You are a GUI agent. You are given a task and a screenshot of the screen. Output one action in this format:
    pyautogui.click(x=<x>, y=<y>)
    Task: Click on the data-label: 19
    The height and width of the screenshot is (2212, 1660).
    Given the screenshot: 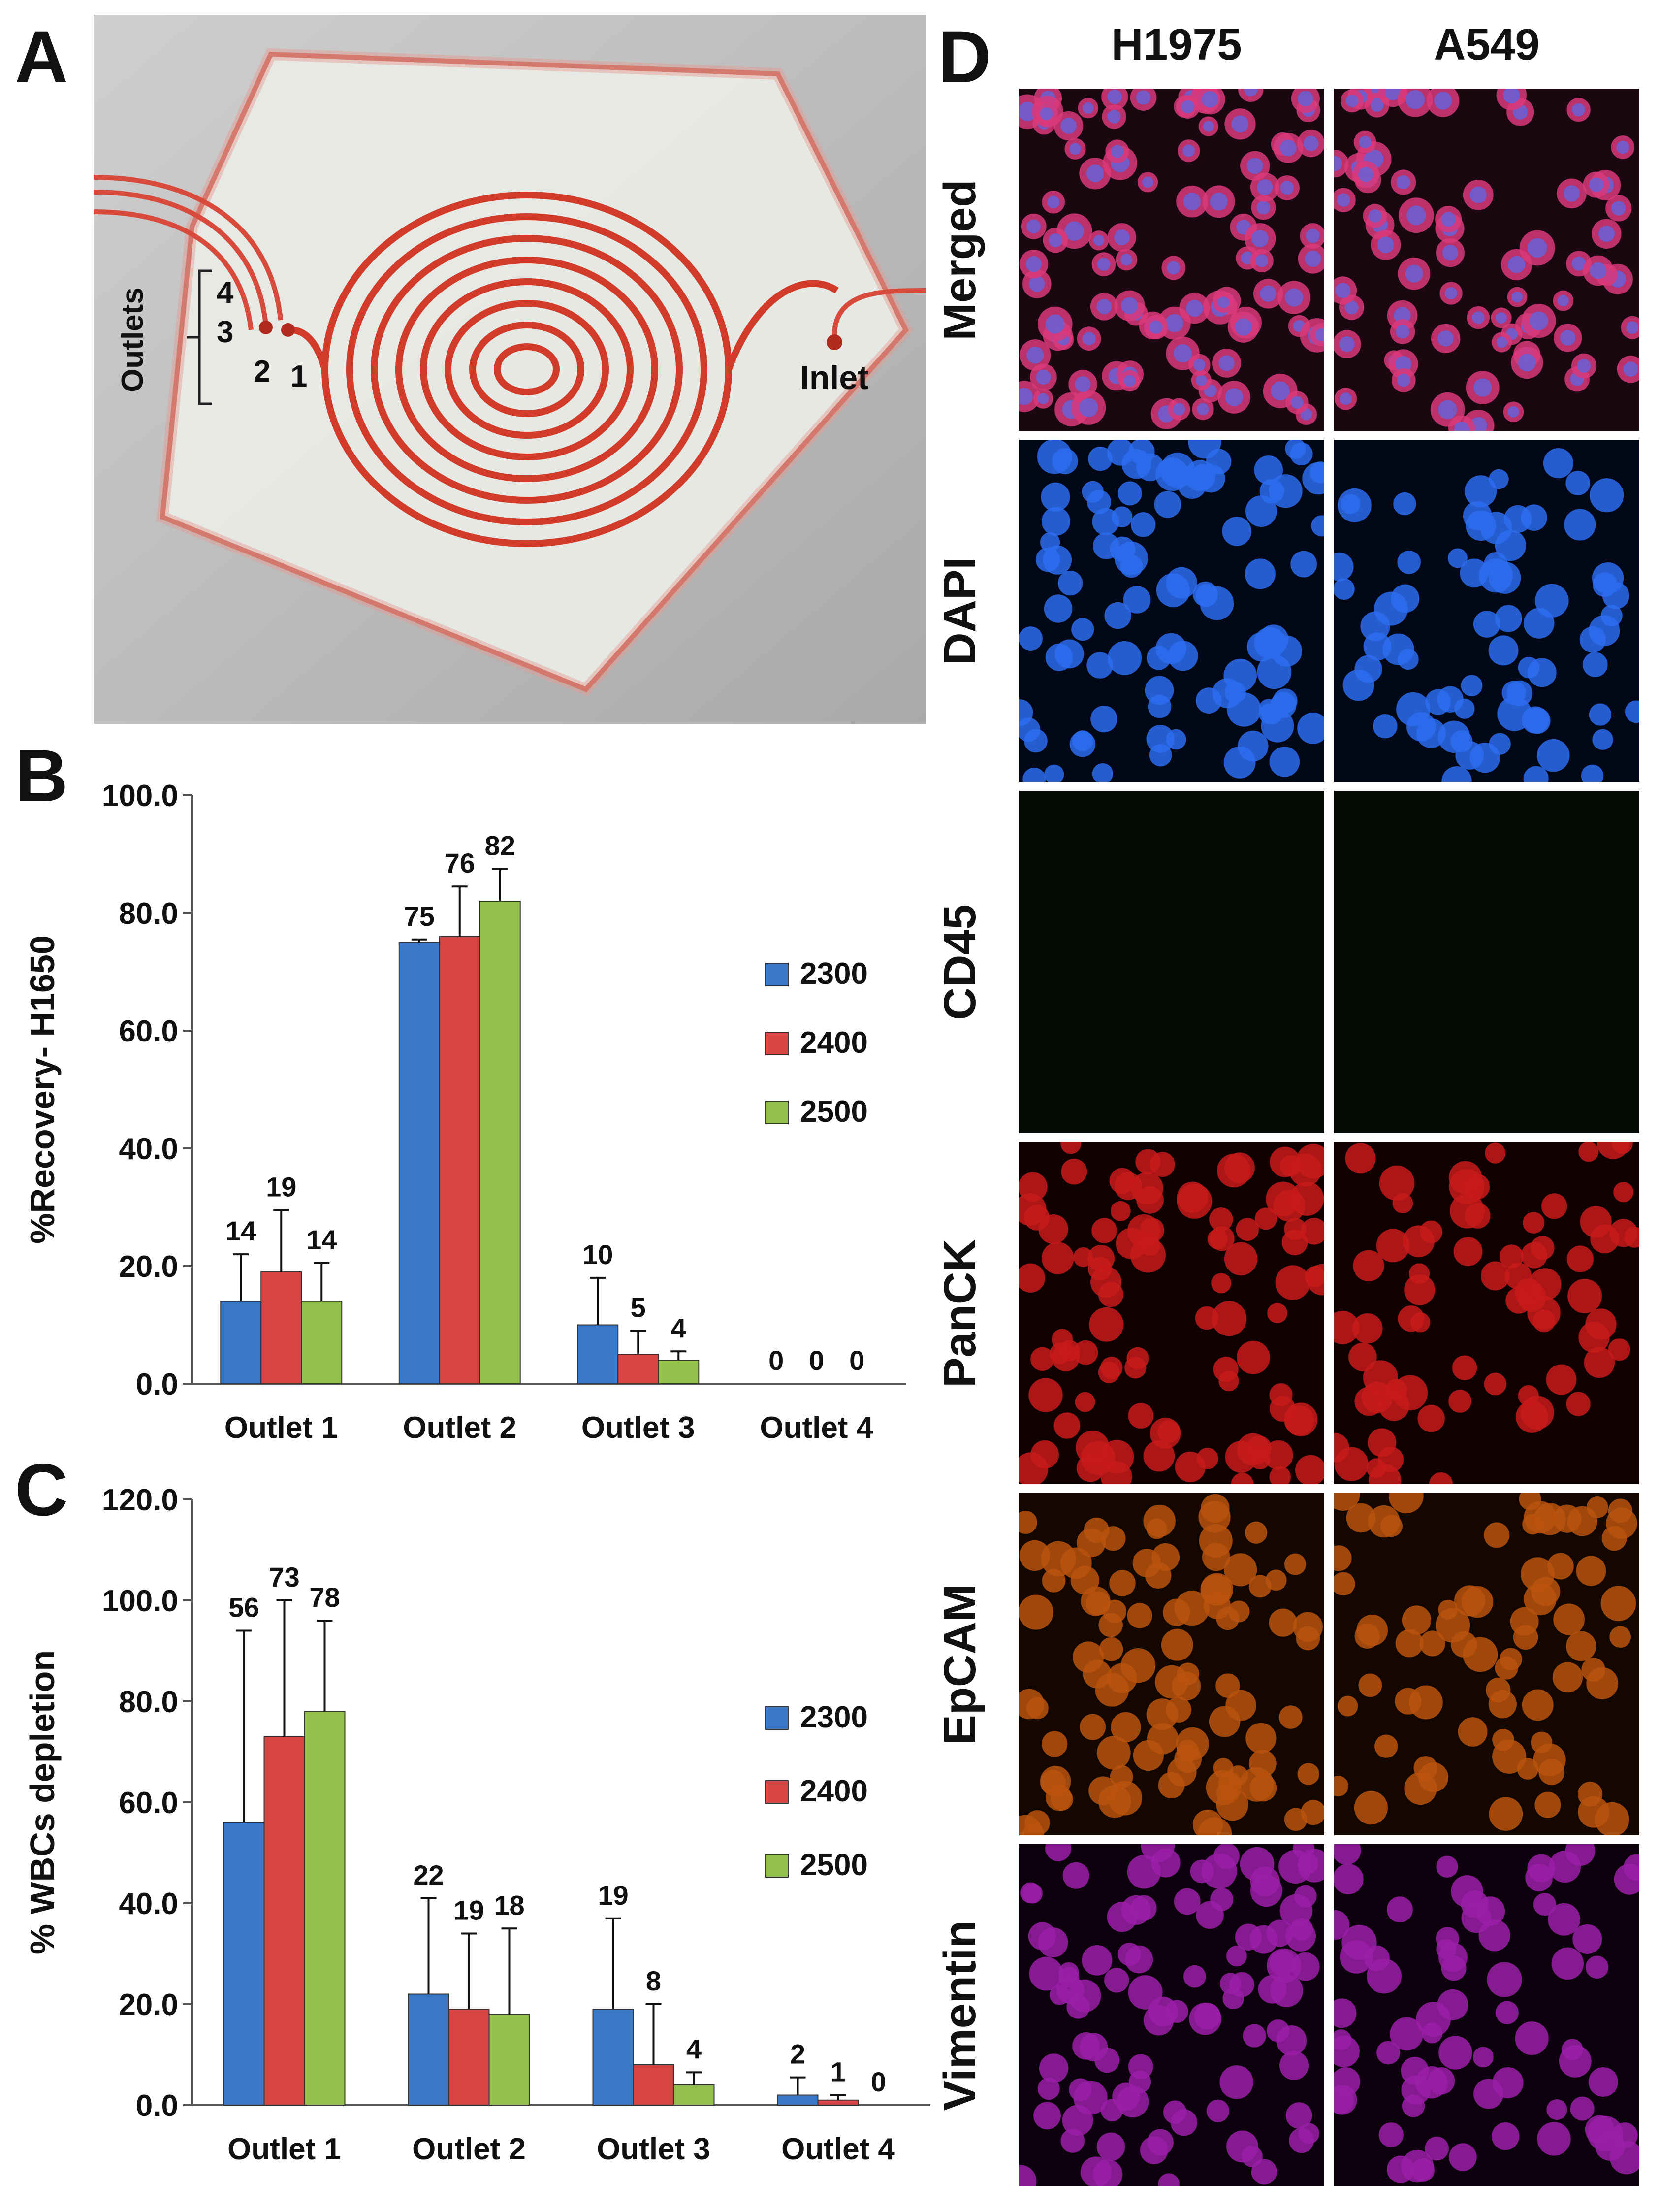 What is the action you would take?
    pyautogui.click(x=468, y=1910)
    